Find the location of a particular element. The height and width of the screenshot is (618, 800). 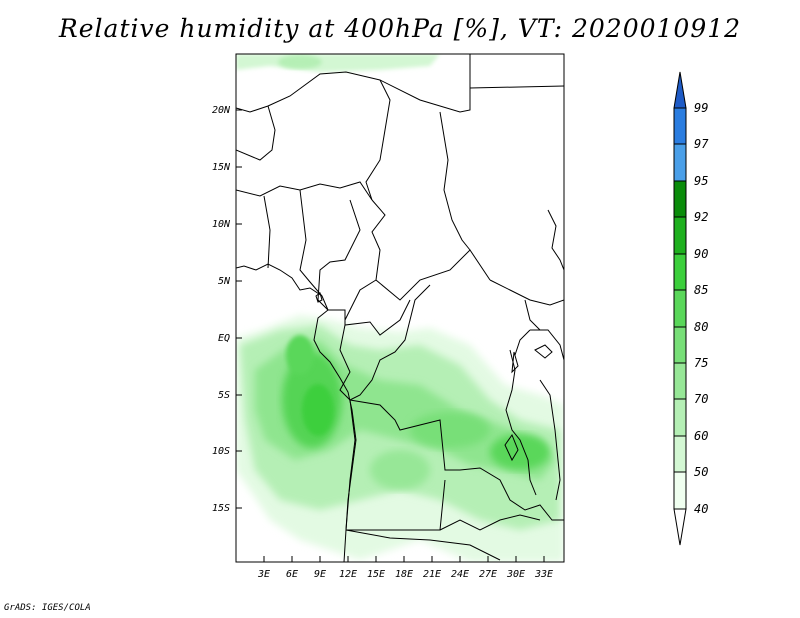

border-namibia is located at coordinates (423, 545).